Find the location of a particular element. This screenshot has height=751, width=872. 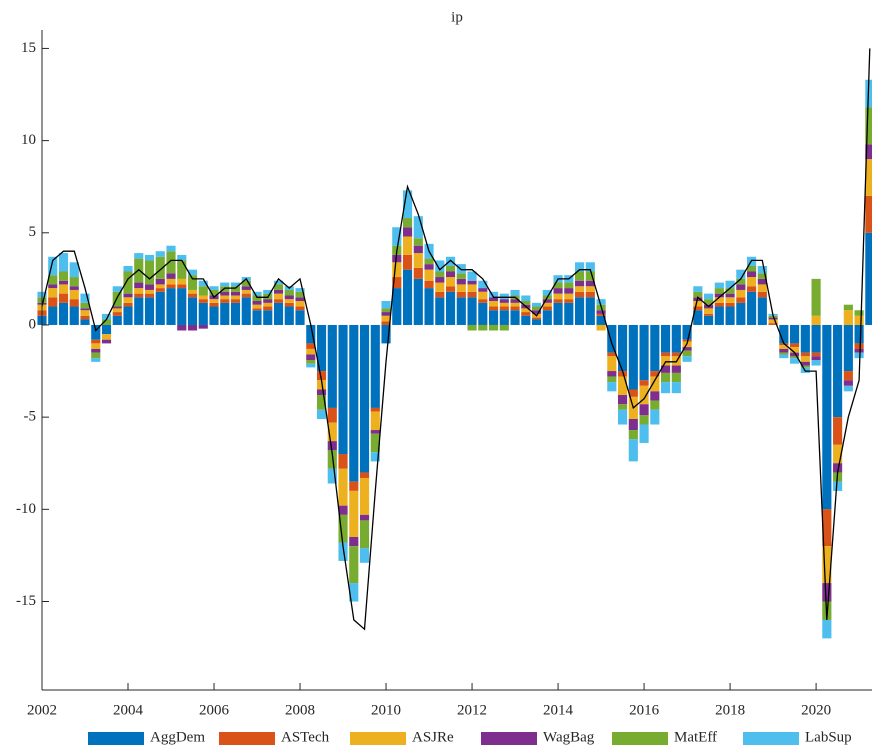

x-tick-label: 2020 is located at coordinates (816, 710).